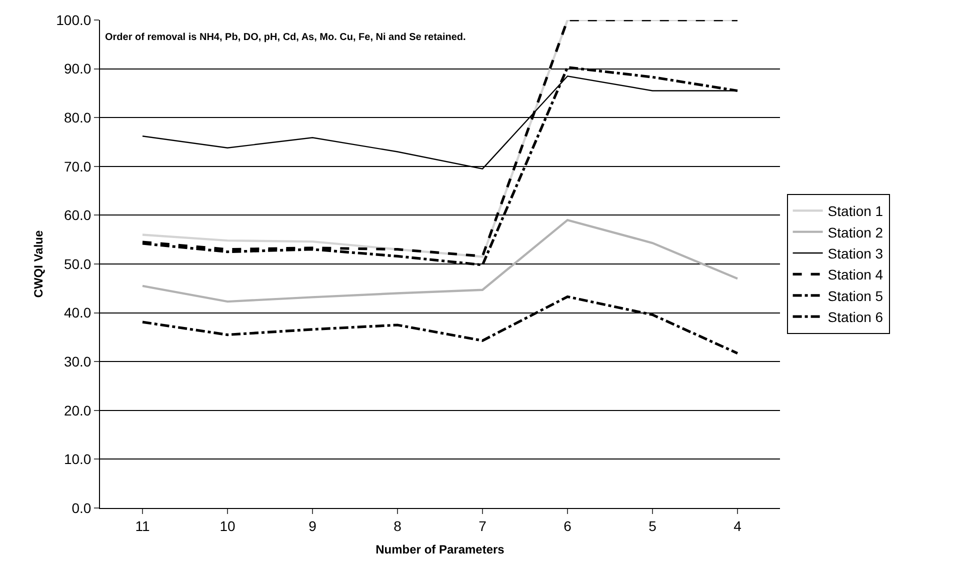 The width and height of the screenshot is (956, 579). I want to click on y-tick-label: 40.0, so click(78, 312).